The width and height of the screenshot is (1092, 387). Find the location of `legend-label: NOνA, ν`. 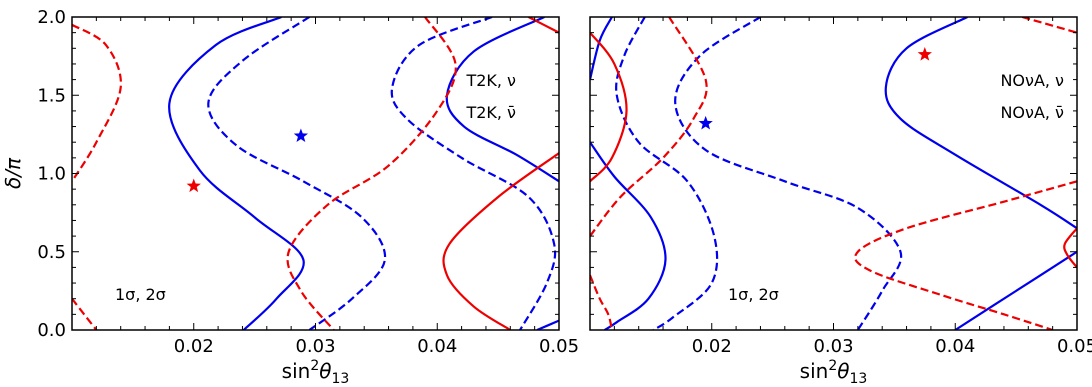

legend-label: NOνA, ν is located at coordinates (1032, 80).